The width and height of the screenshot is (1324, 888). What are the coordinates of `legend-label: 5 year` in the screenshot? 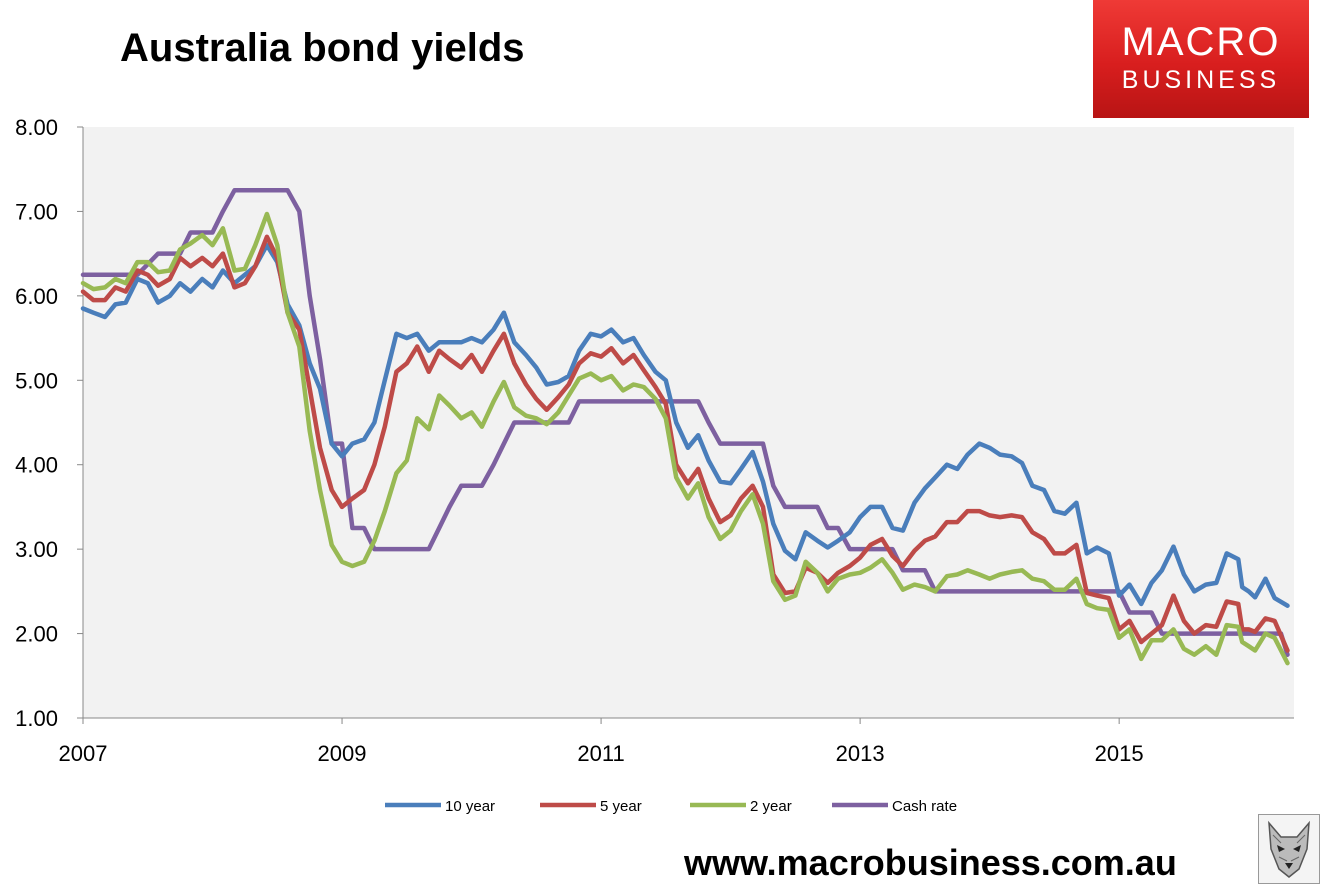 It's located at (621, 806).